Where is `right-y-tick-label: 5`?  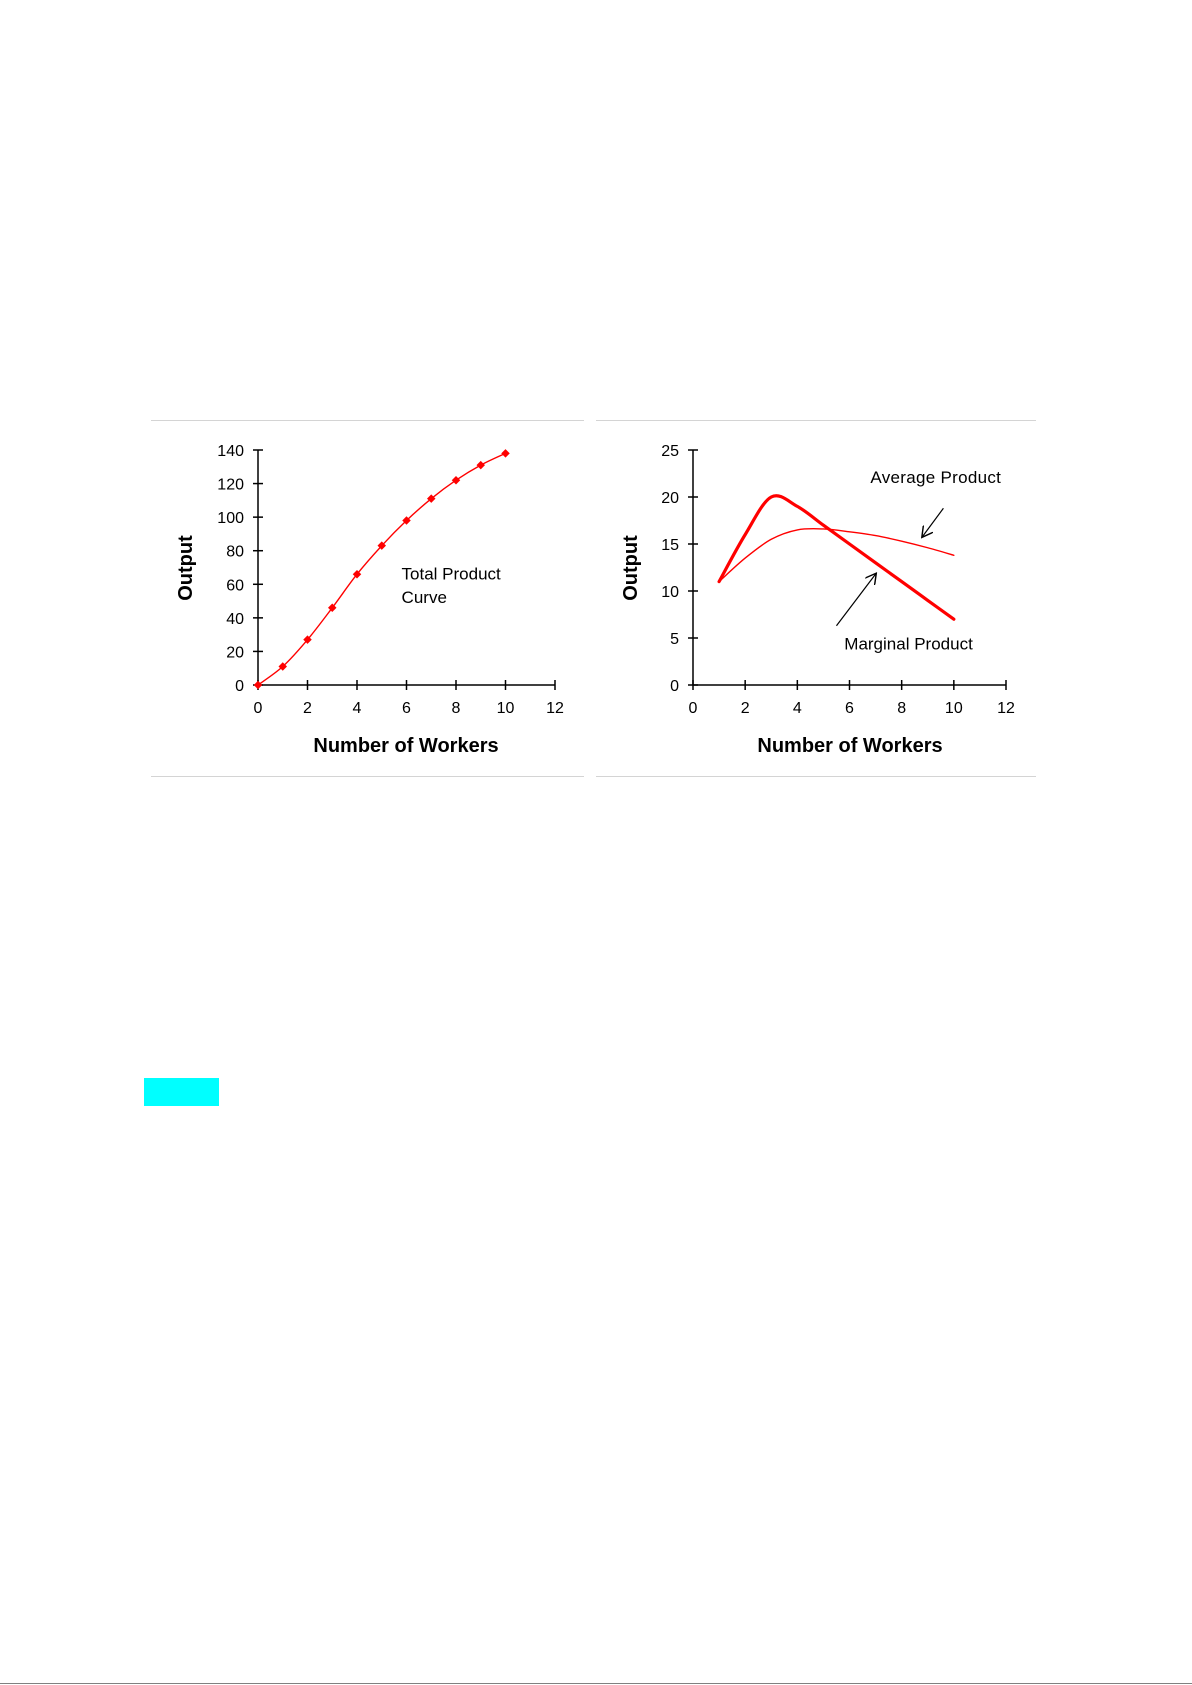 right-y-tick-label: 5 is located at coordinates (674, 639).